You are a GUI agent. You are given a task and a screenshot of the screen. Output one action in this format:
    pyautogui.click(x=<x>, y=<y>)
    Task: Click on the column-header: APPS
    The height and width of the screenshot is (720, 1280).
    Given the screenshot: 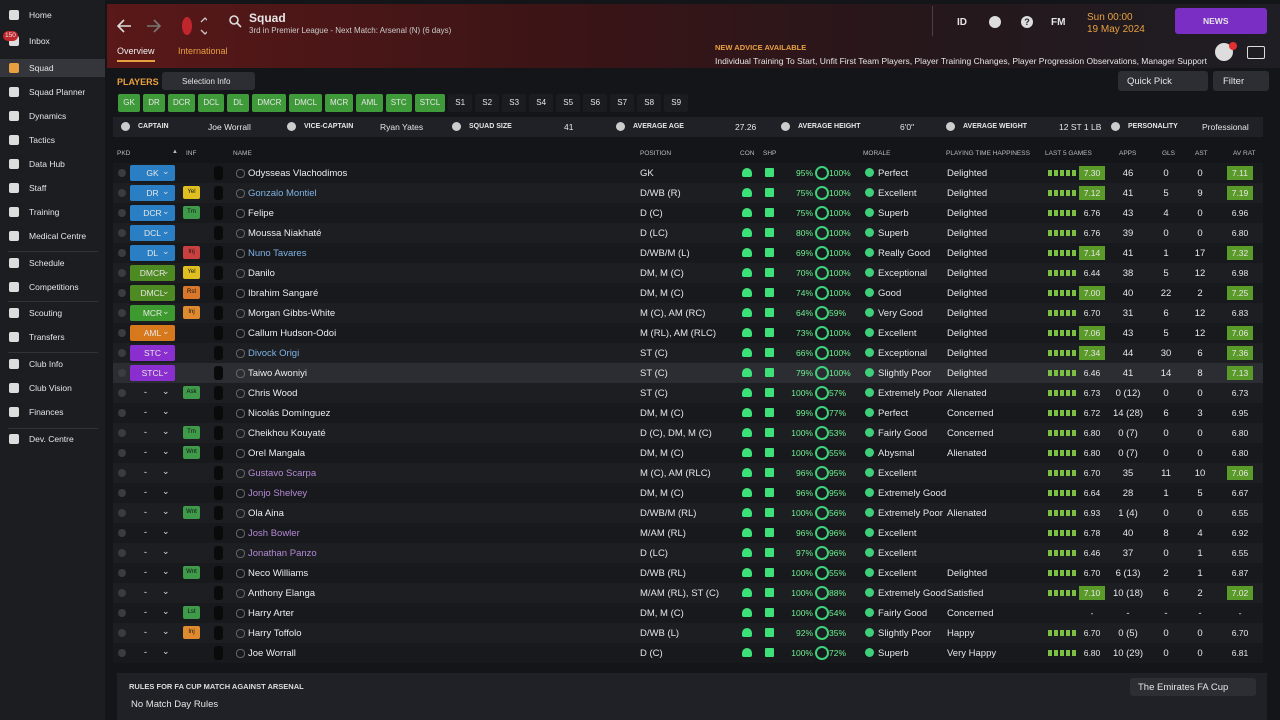 What is the action you would take?
    pyautogui.click(x=1128, y=153)
    